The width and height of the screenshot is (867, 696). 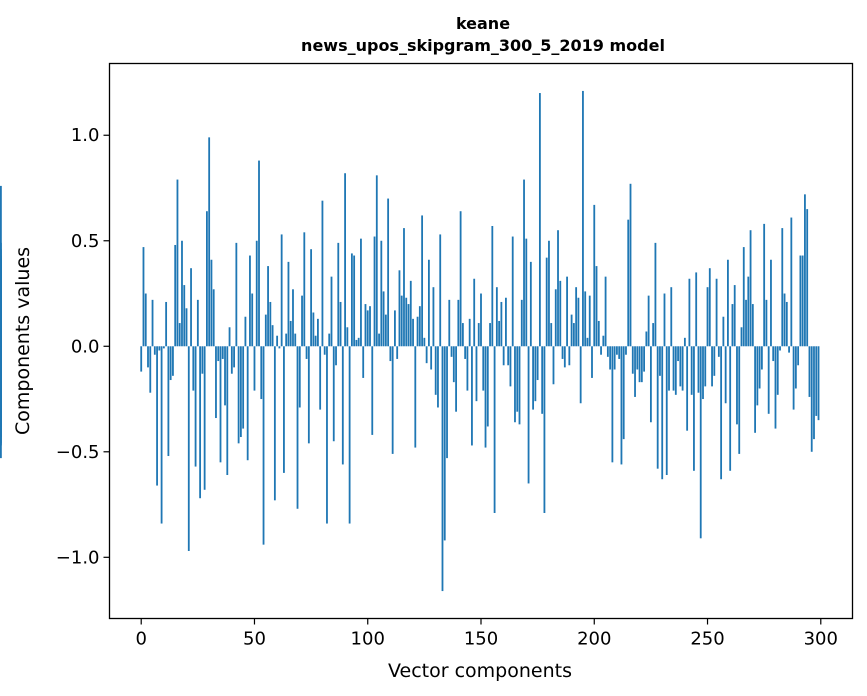 What do you see at coordinates (707, 639) in the screenshot?
I see `x-tick-label: 250` at bounding box center [707, 639].